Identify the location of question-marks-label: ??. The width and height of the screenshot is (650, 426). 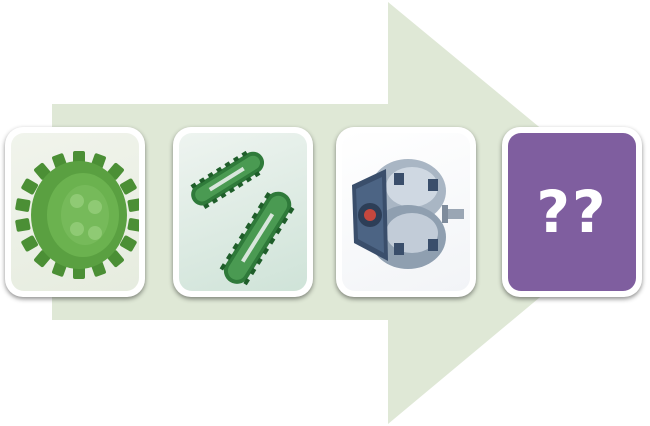
(572, 212).